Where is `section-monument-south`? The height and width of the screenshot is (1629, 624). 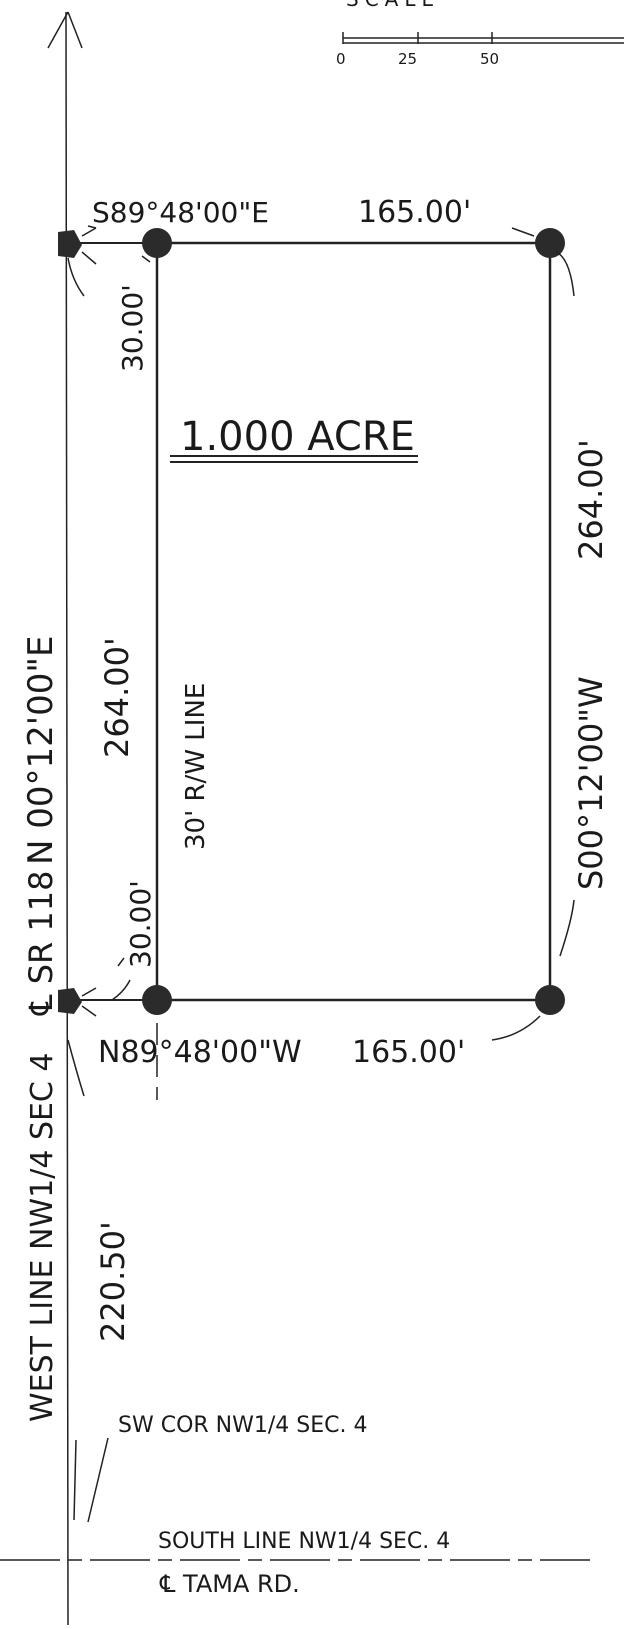
section-monument-south is located at coordinates (70, 1001).